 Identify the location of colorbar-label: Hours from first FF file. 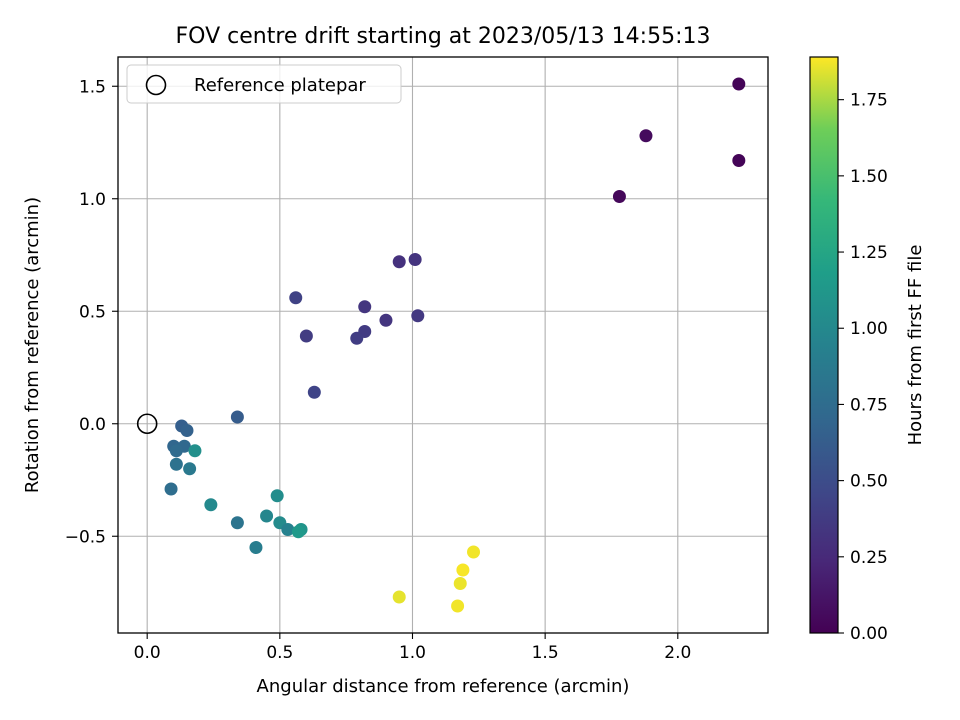
(915, 345).